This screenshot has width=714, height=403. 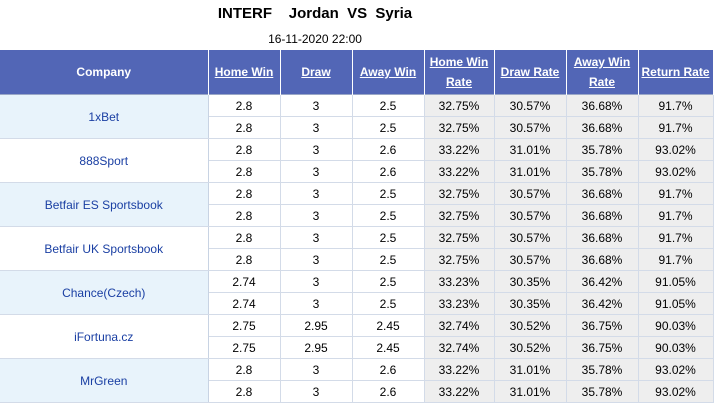 What do you see at coordinates (316, 325) in the screenshot?
I see `draw-cell: 2.95` at bounding box center [316, 325].